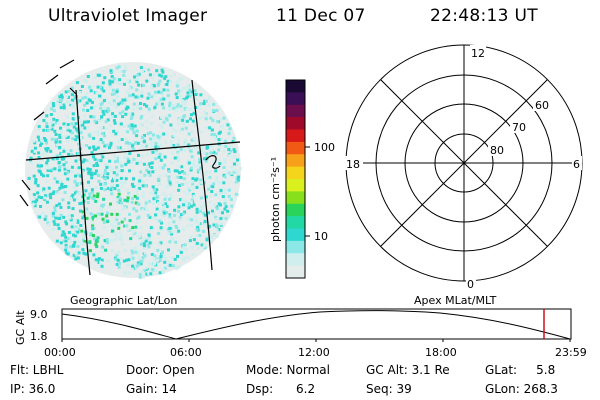  What do you see at coordinates (321, 236) in the screenshot?
I see `colorbar-tick-label-10: 10` at bounding box center [321, 236].